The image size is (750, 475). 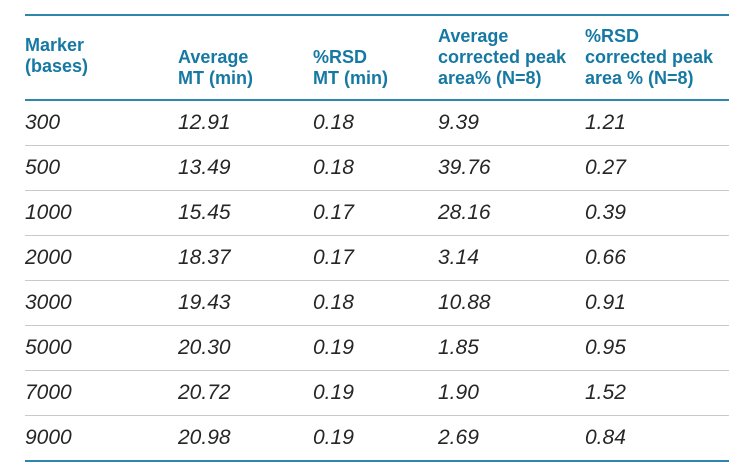 What do you see at coordinates (43, 122) in the screenshot?
I see `cell-marker: 300` at bounding box center [43, 122].